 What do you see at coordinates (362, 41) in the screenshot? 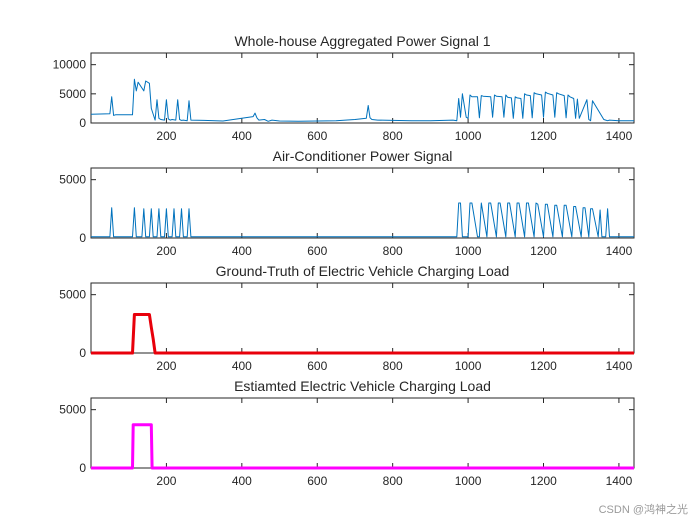
I see `chart-title: Whole-house Aggregated Power Signal 1` at bounding box center [362, 41].